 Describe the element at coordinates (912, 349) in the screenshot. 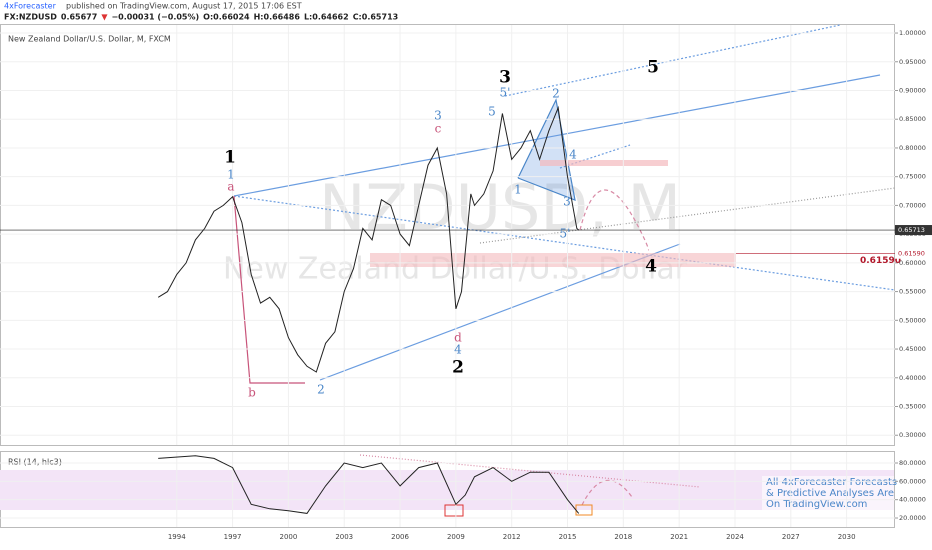

I see `y-tick-label: 0.45000` at that location.